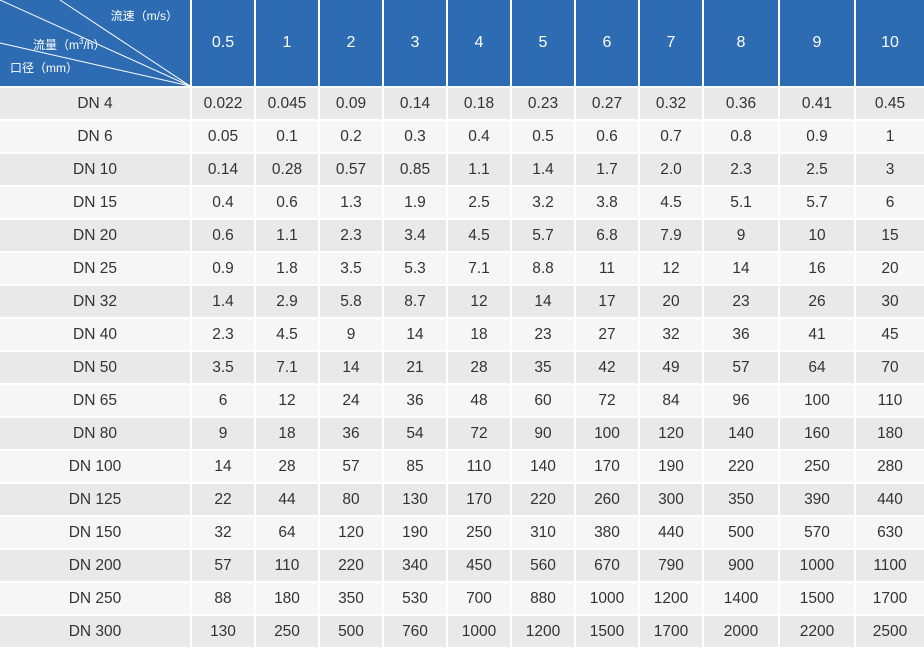 The image size is (924, 648). Describe the element at coordinates (480, 43) in the screenshot. I see `velocity-column-header: 4` at that location.